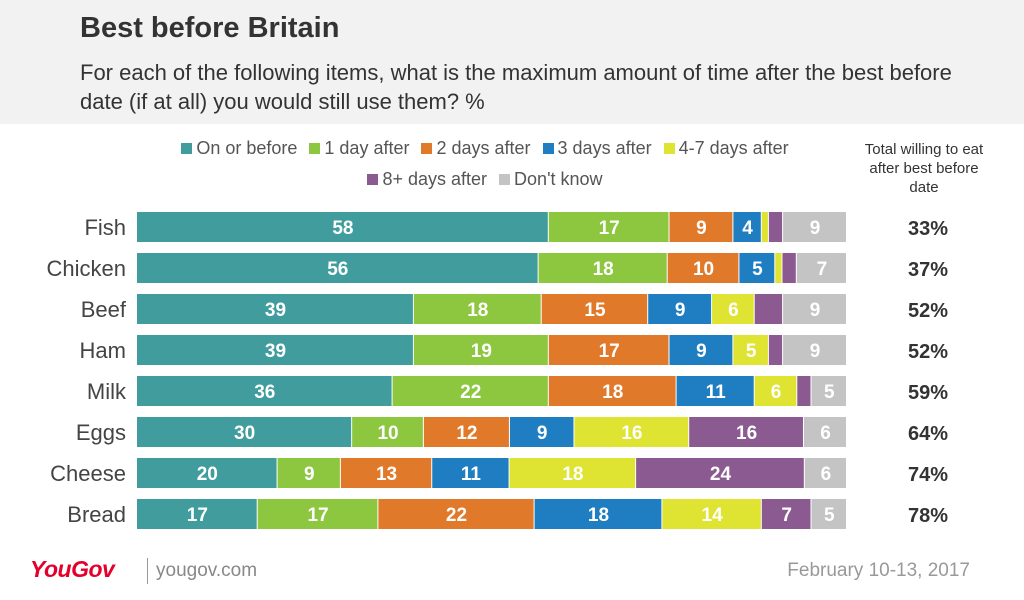 The image size is (1024, 600). Describe the element at coordinates (928, 229) in the screenshot. I see `total-label: 33%` at that location.